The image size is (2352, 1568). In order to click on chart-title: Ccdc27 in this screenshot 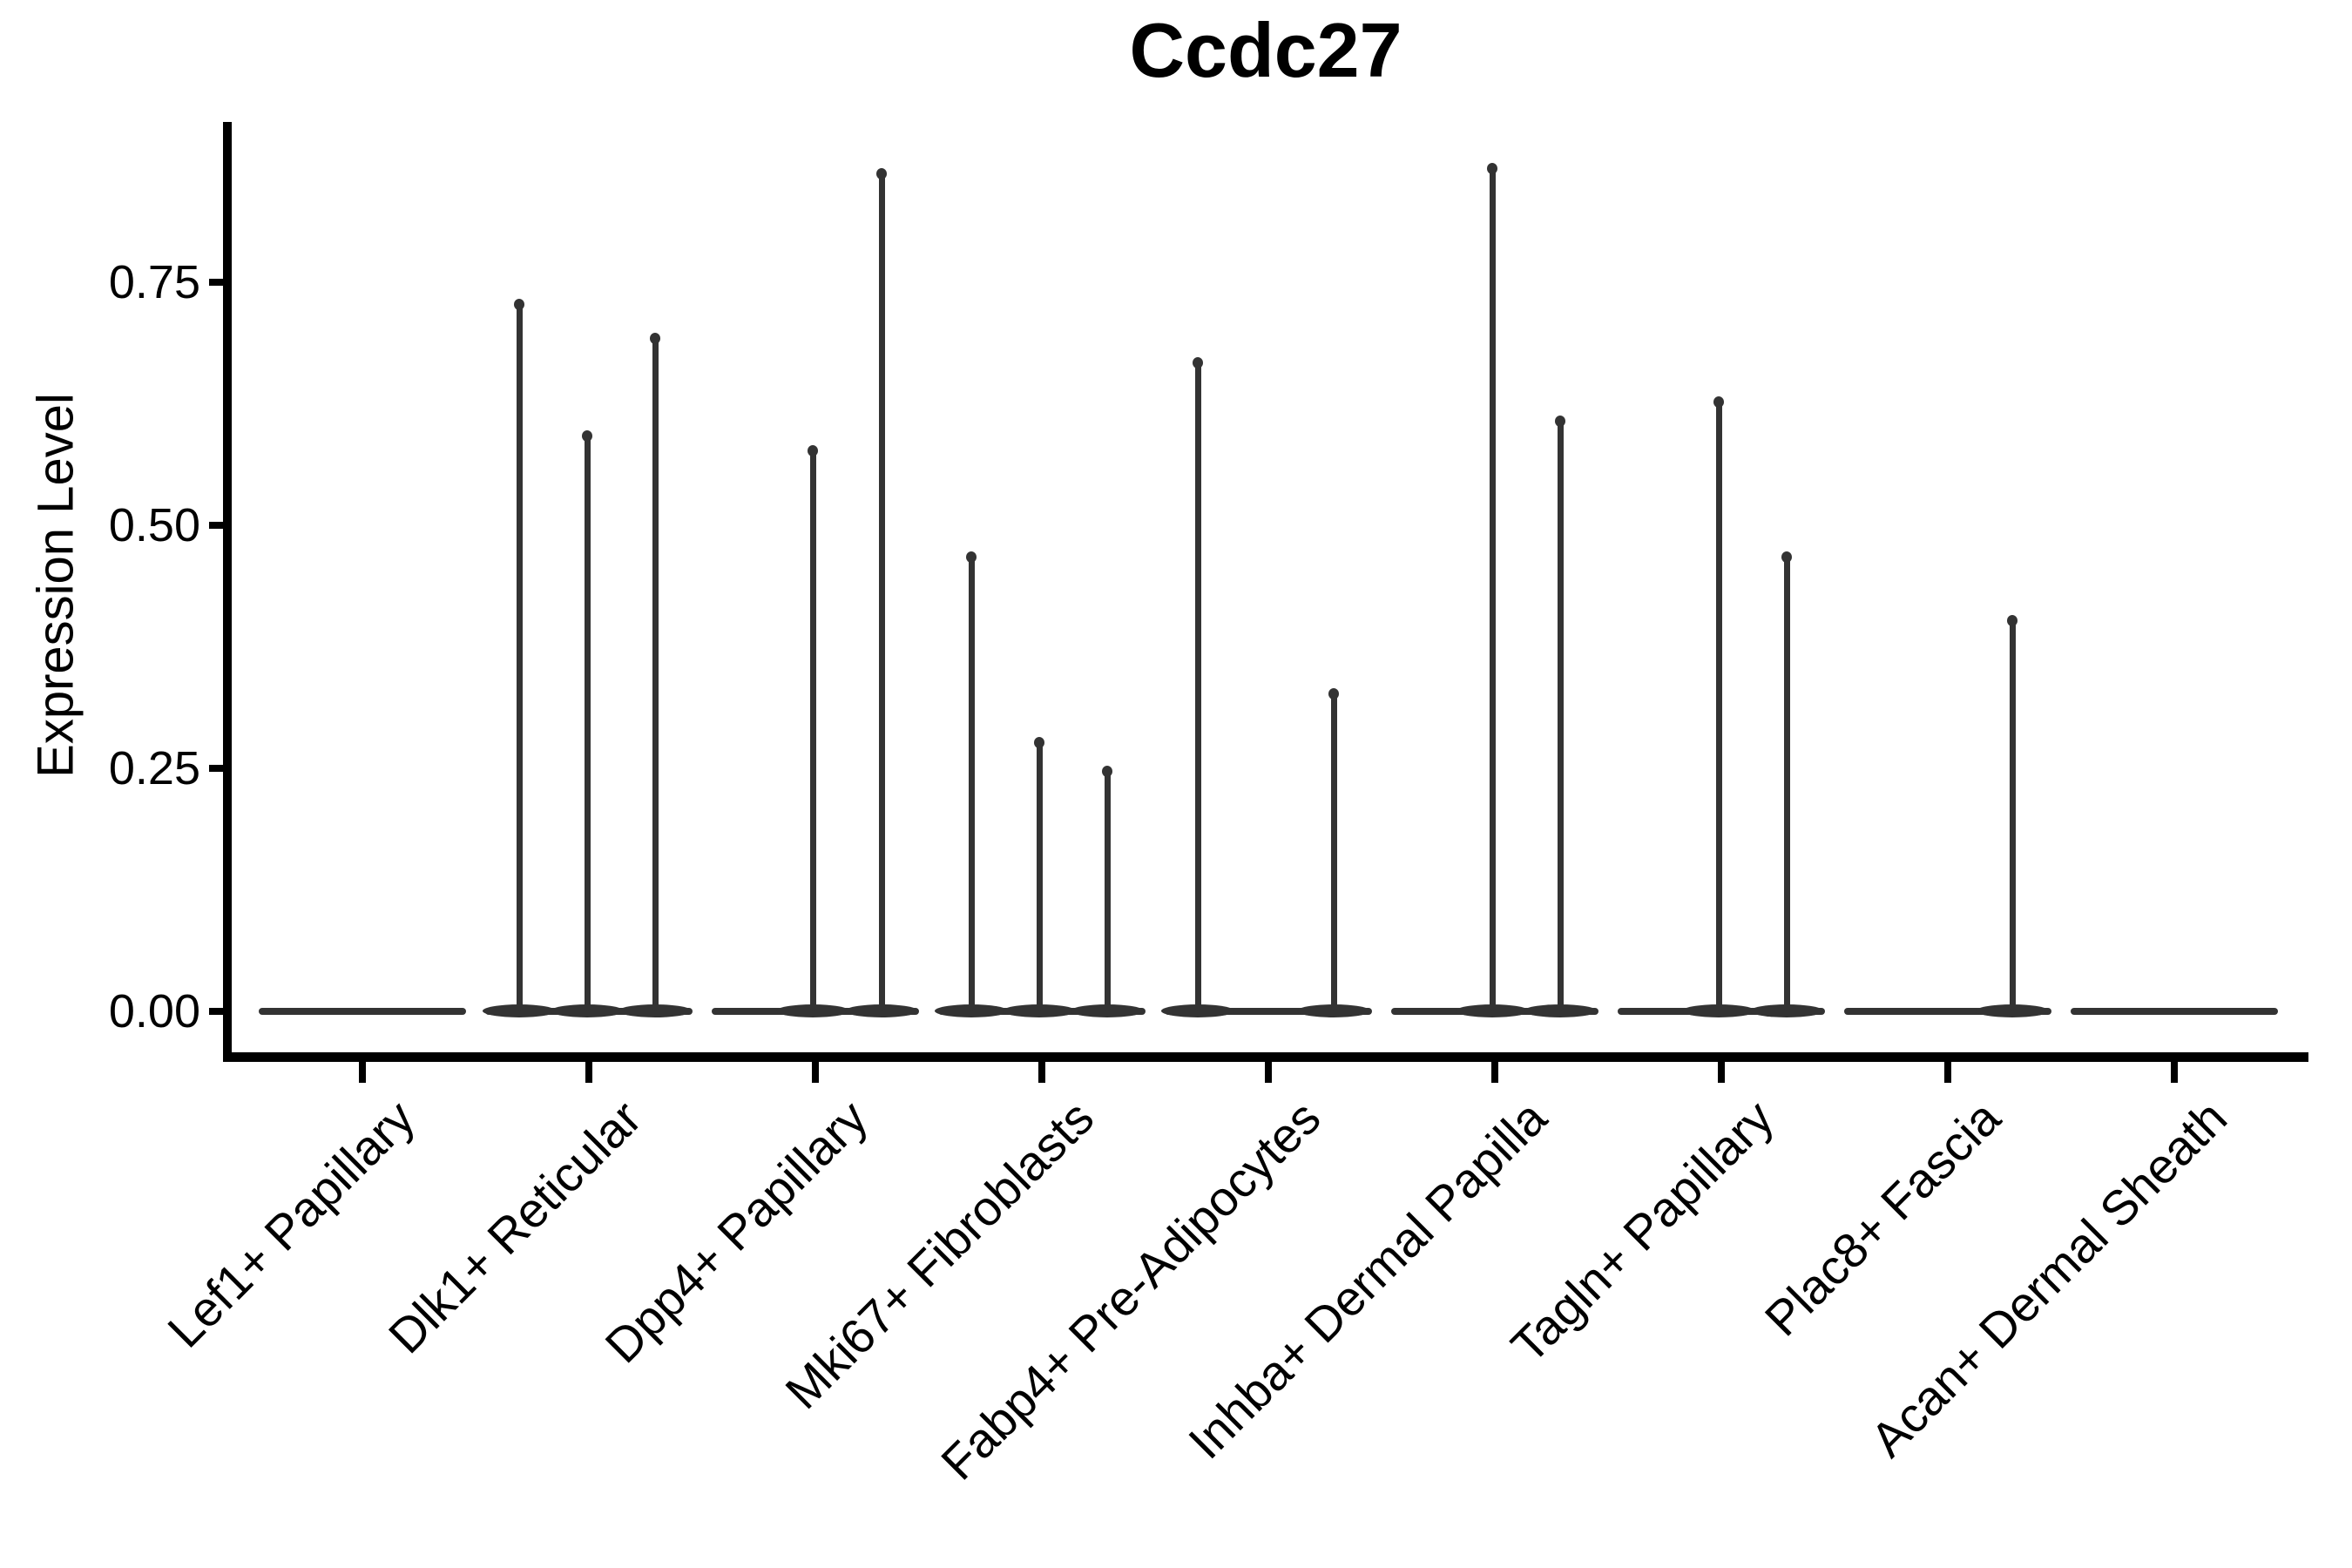, I will do `click(1265, 50)`.